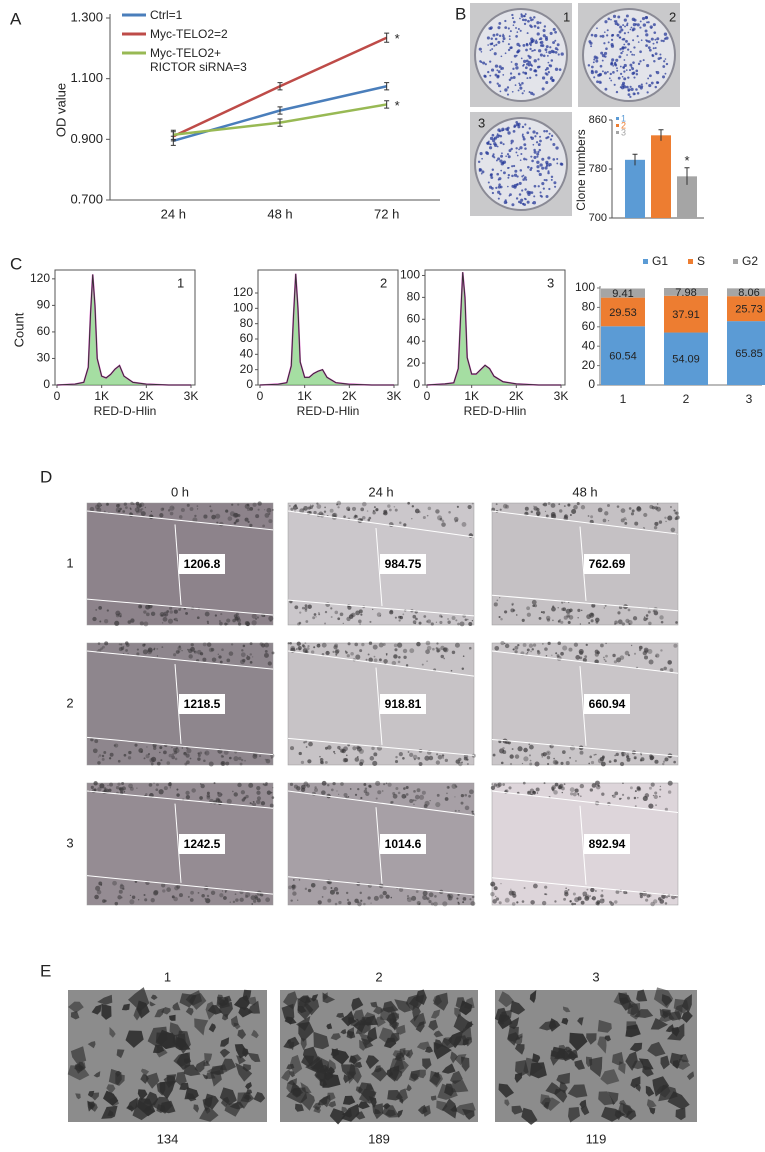 This screenshot has height=1152, width=765. Describe the element at coordinates (198, 60) in the screenshot. I see `legend-label: Myc-TELO2+ RICTOR siRNA=3` at that location.